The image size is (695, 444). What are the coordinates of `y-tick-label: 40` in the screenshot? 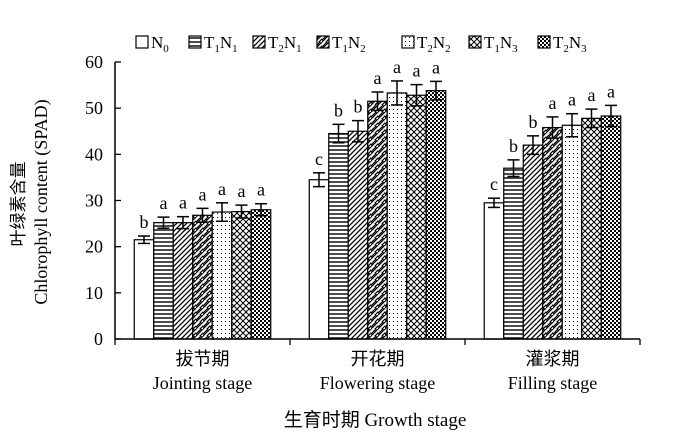 It's located at (94, 154).